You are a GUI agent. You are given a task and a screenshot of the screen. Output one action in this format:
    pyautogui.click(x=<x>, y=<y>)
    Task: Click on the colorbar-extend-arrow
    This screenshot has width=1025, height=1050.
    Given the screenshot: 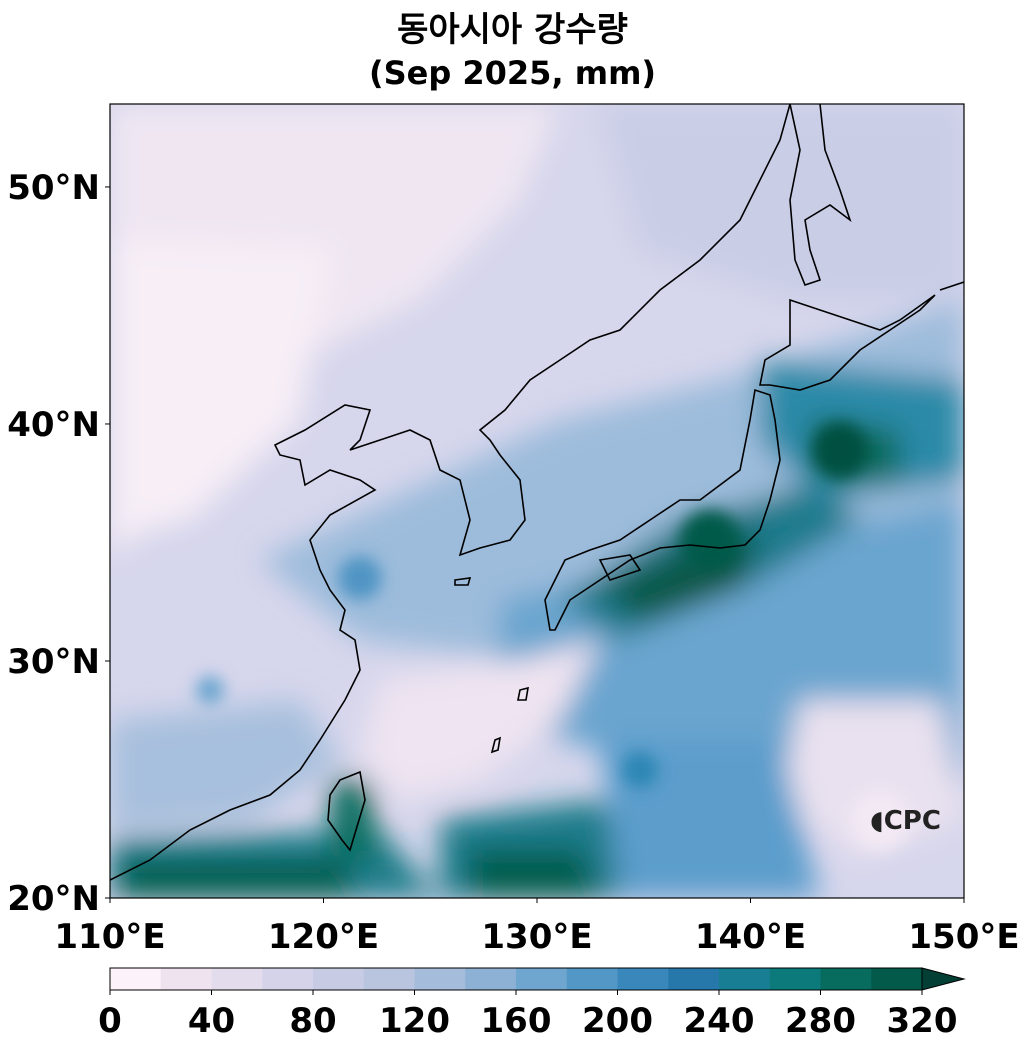 What is the action you would take?
    pyautogui.click(x=943, y=979)
    